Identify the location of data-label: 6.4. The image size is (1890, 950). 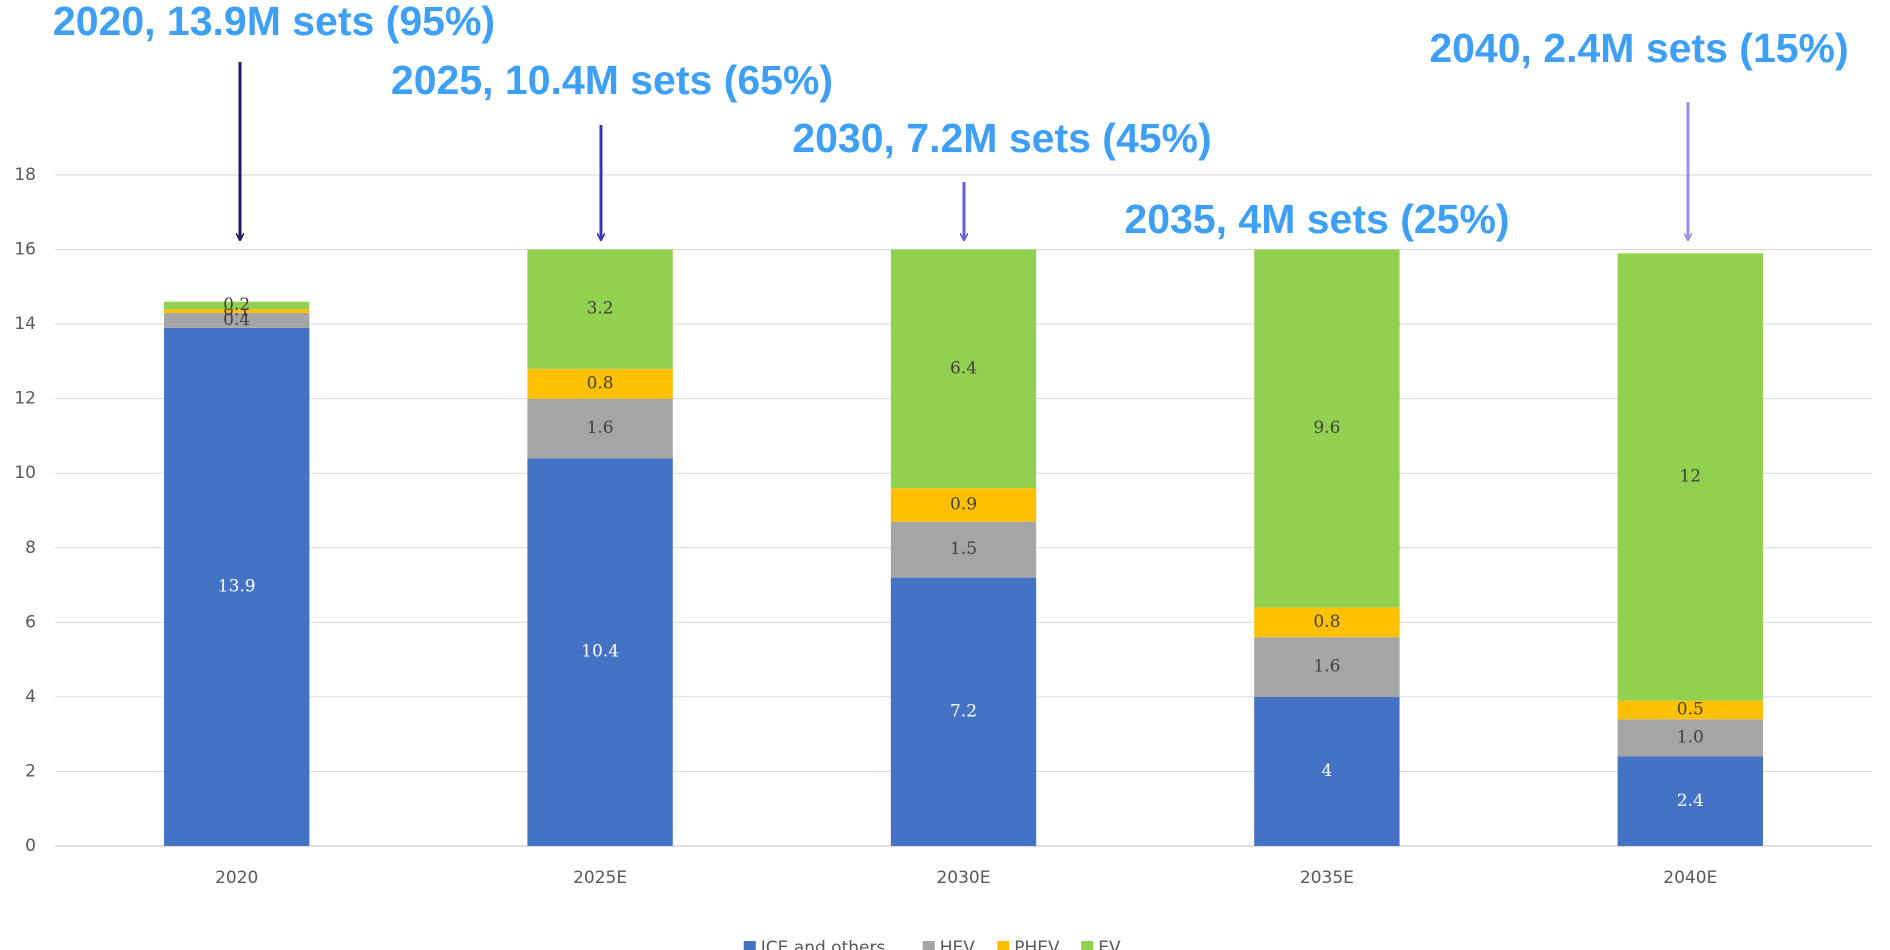
(963, 368).